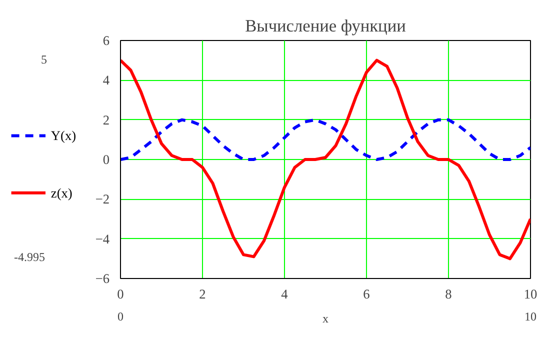 The image size is (549, 346). What do you see at coordinates (202, 294) in the screenshot?
I see `x-tick-label: 2` at bounding box center [202, 294].